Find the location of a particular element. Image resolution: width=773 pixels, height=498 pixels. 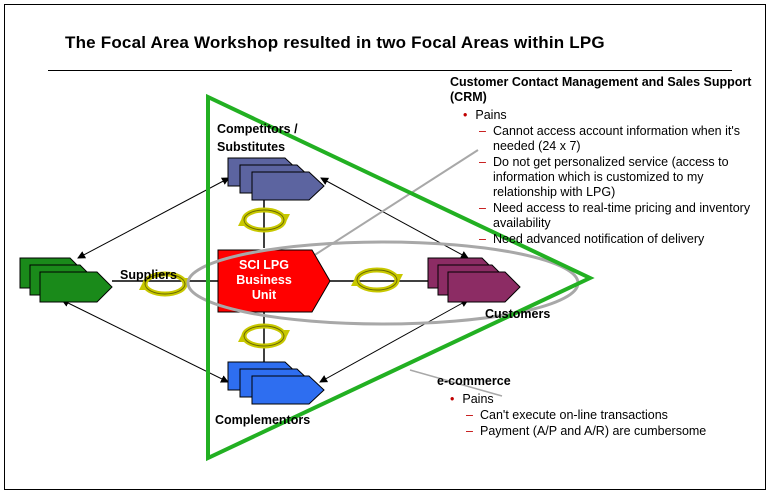

ecommerce-pain-item: – Can't execute on-line transactions is located at coordinates (611, 415).